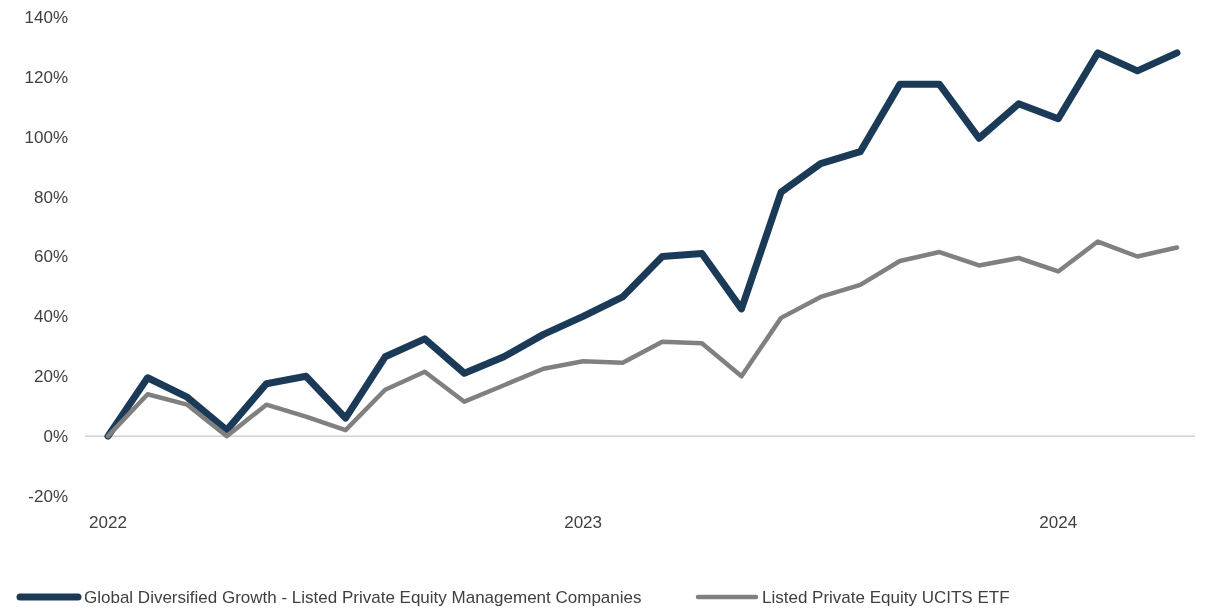 The height and width of the screenshot is (609, 1215). What do you see at coordinates (46, 17) in the screenshot?
I see `y-tick-label: 140%` at bounding box center [46, 17].